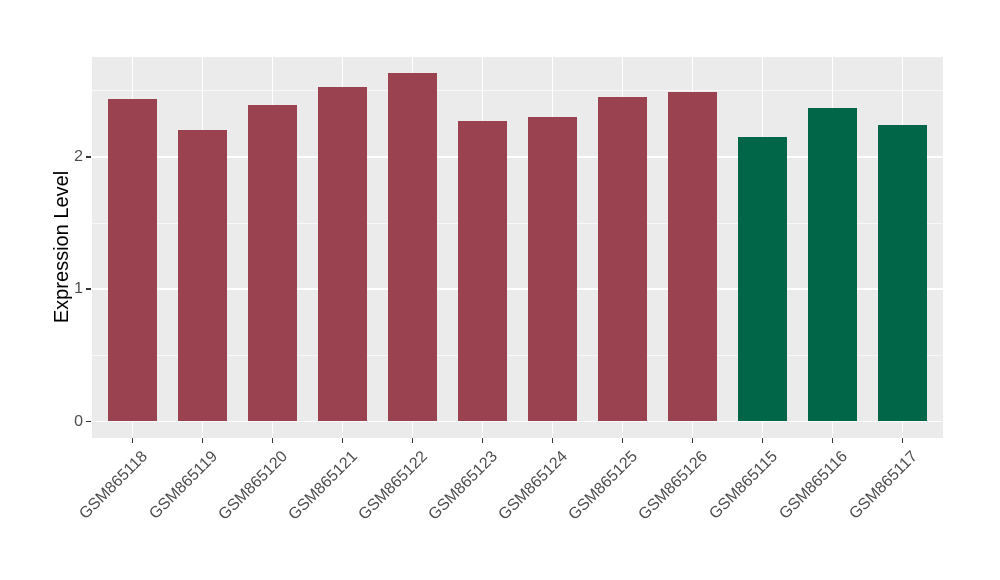  I want to click on bar-GSM865125, so click(622, 259).